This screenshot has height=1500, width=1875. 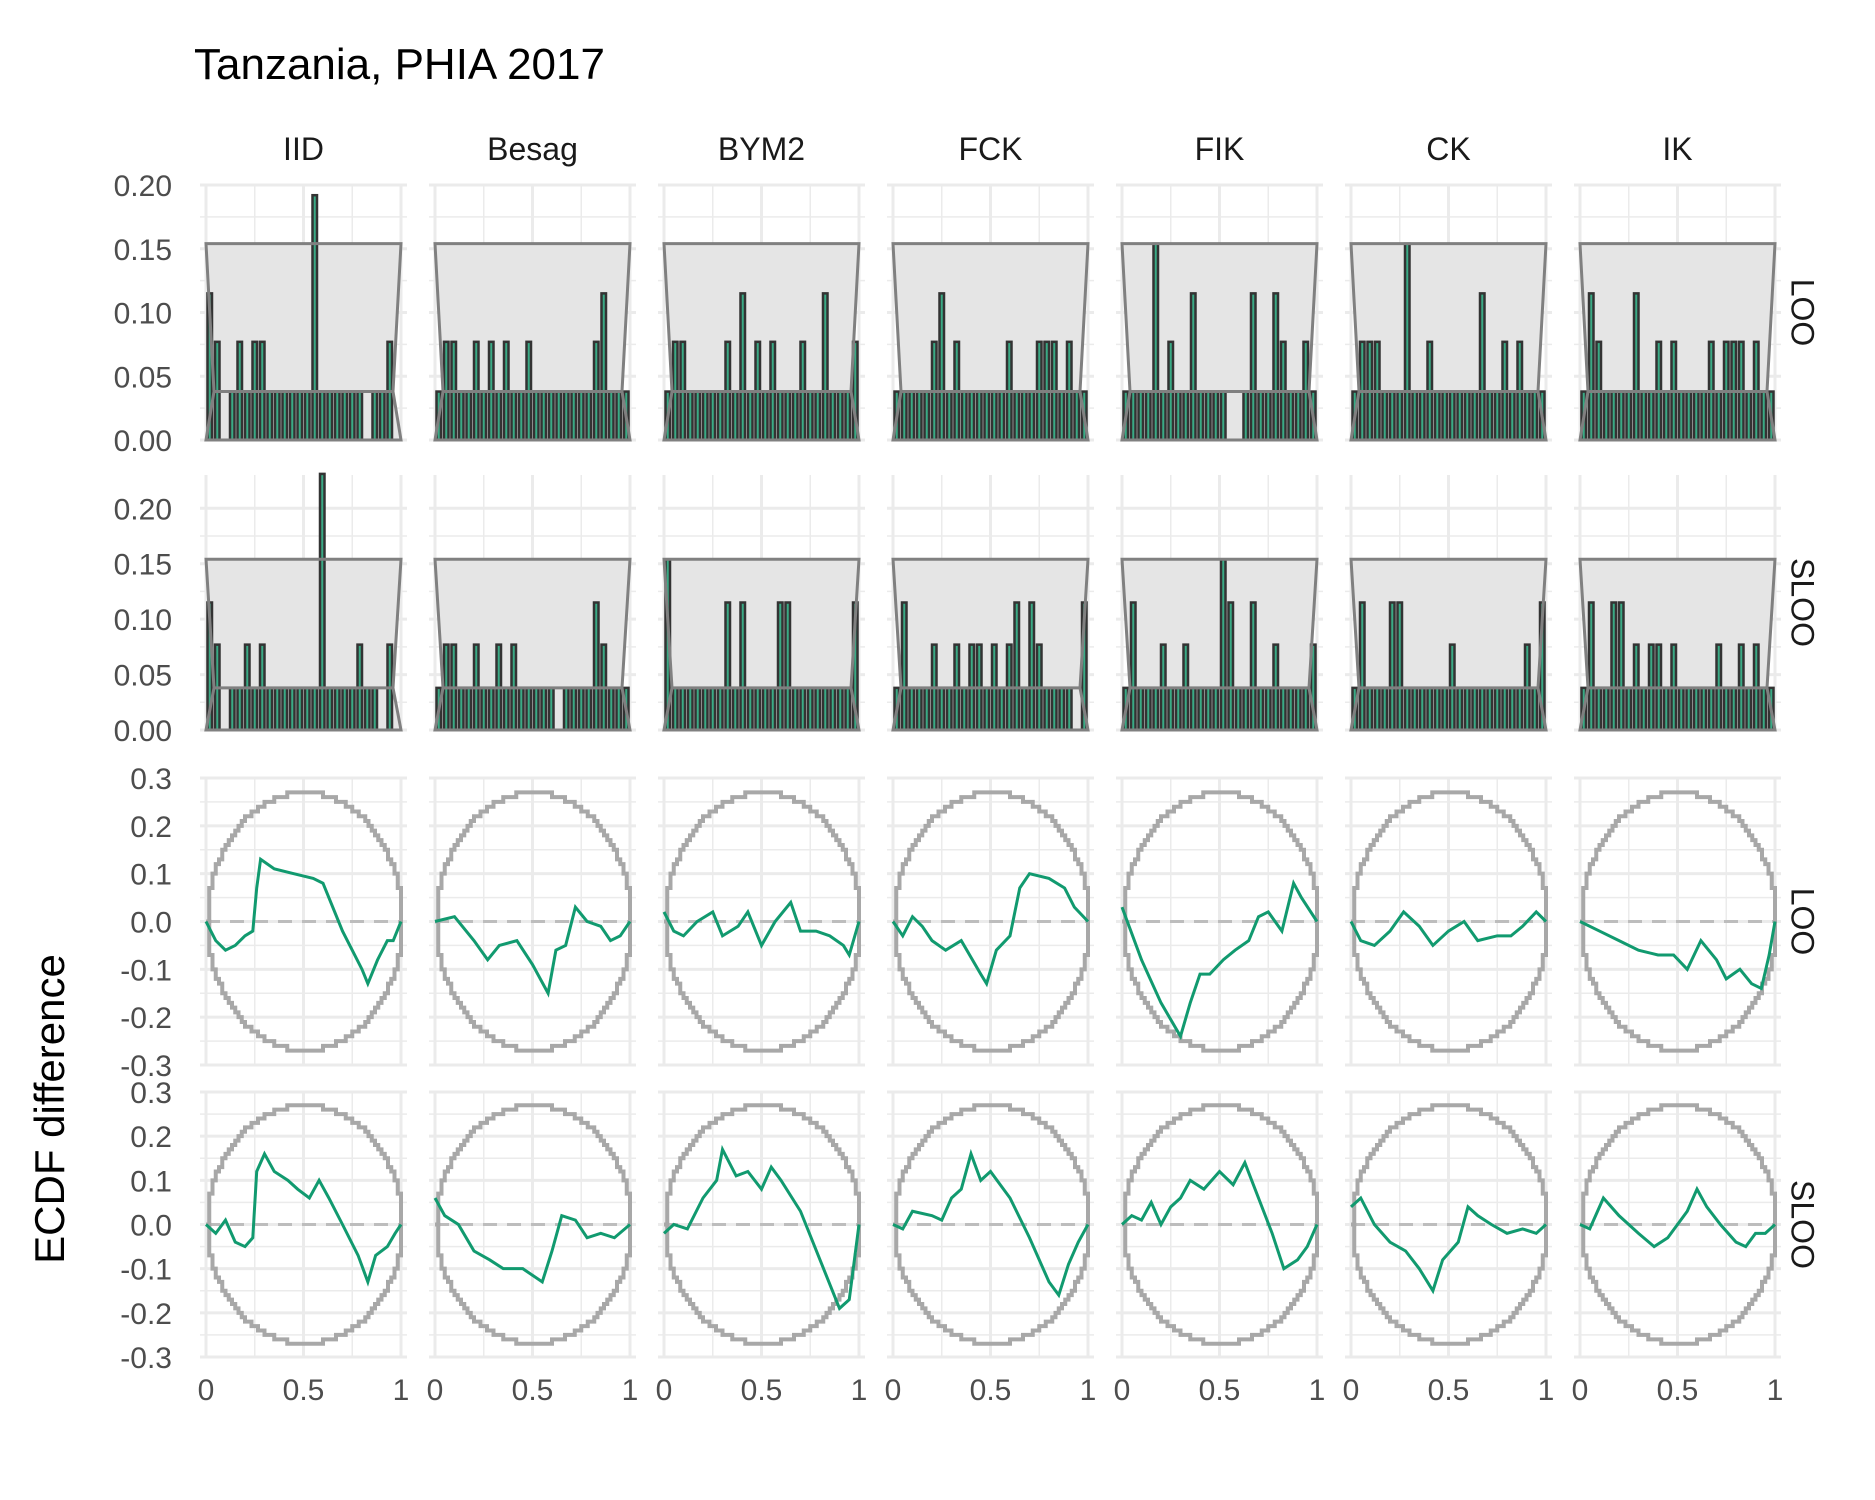 I want to click on panel-hist-sloo-ck, so click(x=1448, y=603).